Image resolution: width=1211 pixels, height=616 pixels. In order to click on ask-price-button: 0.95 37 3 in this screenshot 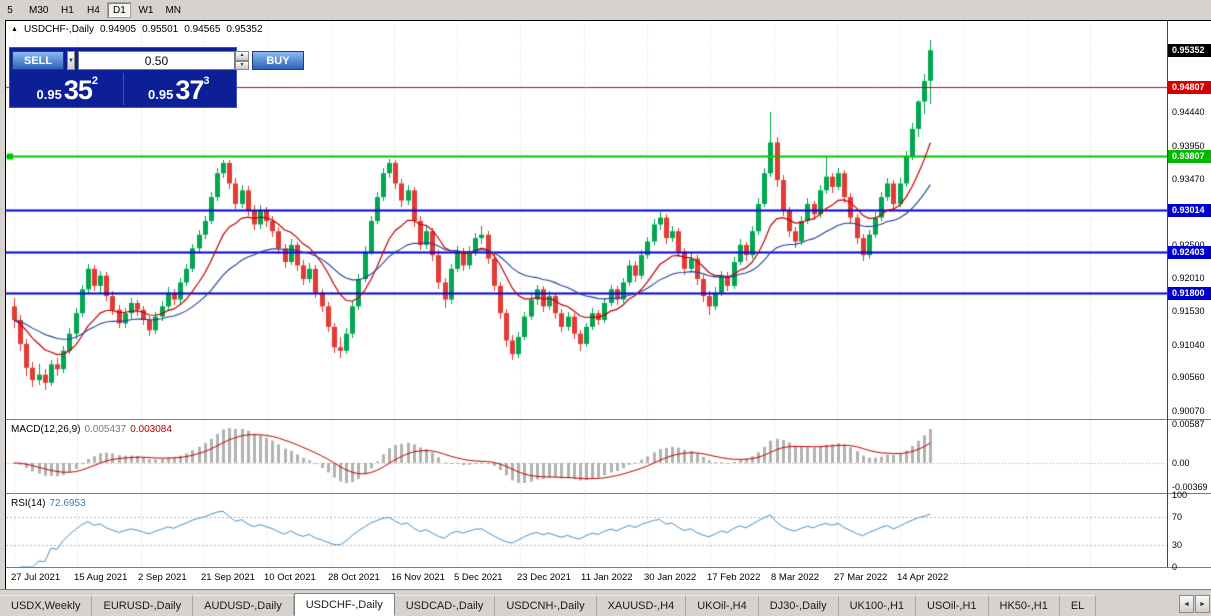, I will do `click(179, 89)`.